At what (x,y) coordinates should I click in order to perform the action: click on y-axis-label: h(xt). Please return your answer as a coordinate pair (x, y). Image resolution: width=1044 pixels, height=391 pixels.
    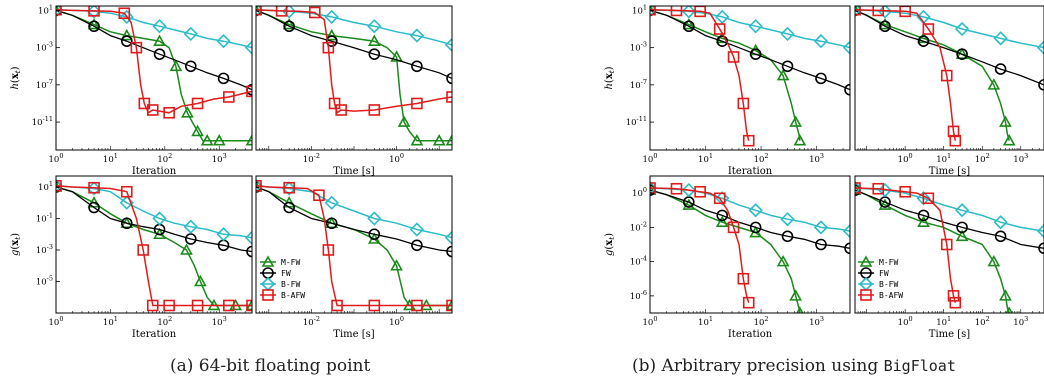
    Looking at the image, I should click on (610, 77).